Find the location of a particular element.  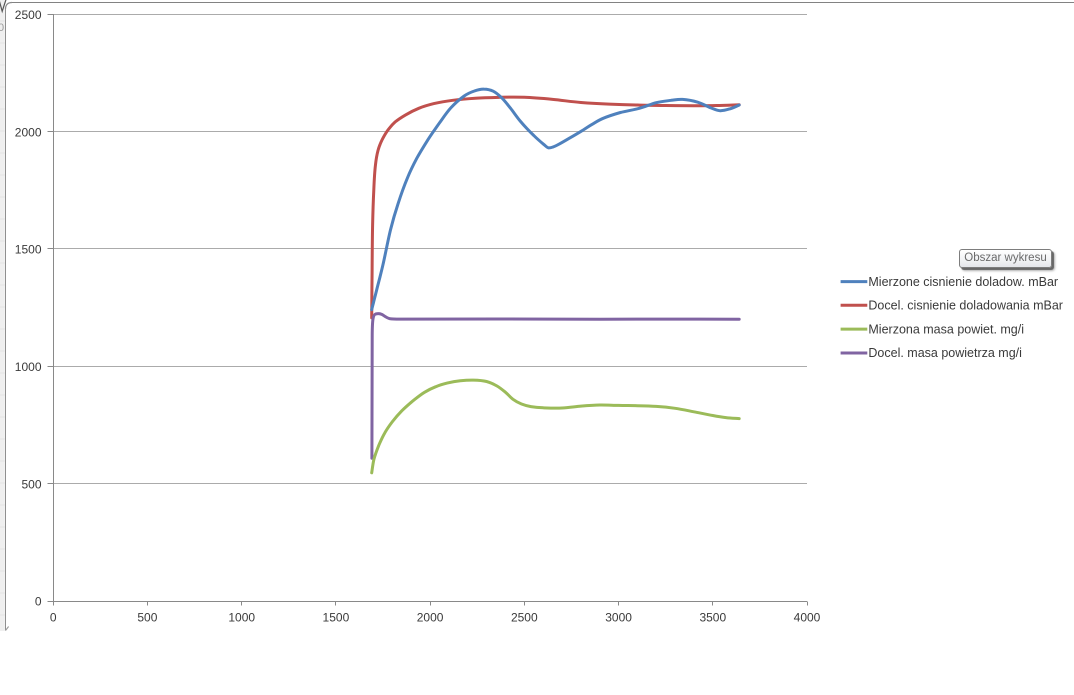

svg-text:Mierzone cisnienie doladow. mB: Mierzone cisnienie doladow. mBar is located at coordinates (963, 282).